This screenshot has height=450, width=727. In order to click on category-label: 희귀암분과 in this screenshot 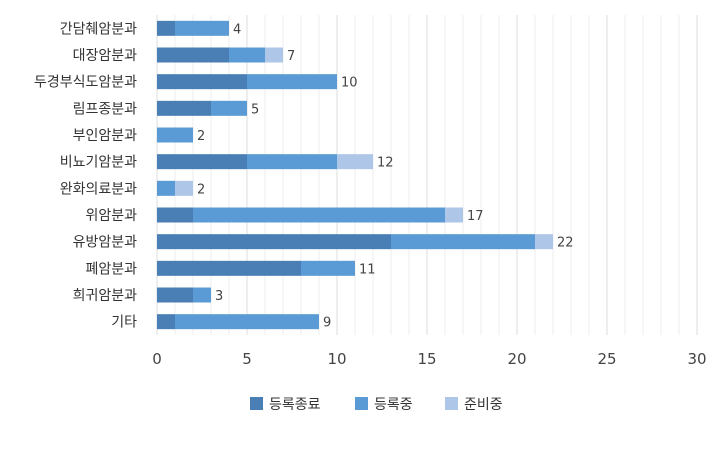, I will do `click(105, 296)`.